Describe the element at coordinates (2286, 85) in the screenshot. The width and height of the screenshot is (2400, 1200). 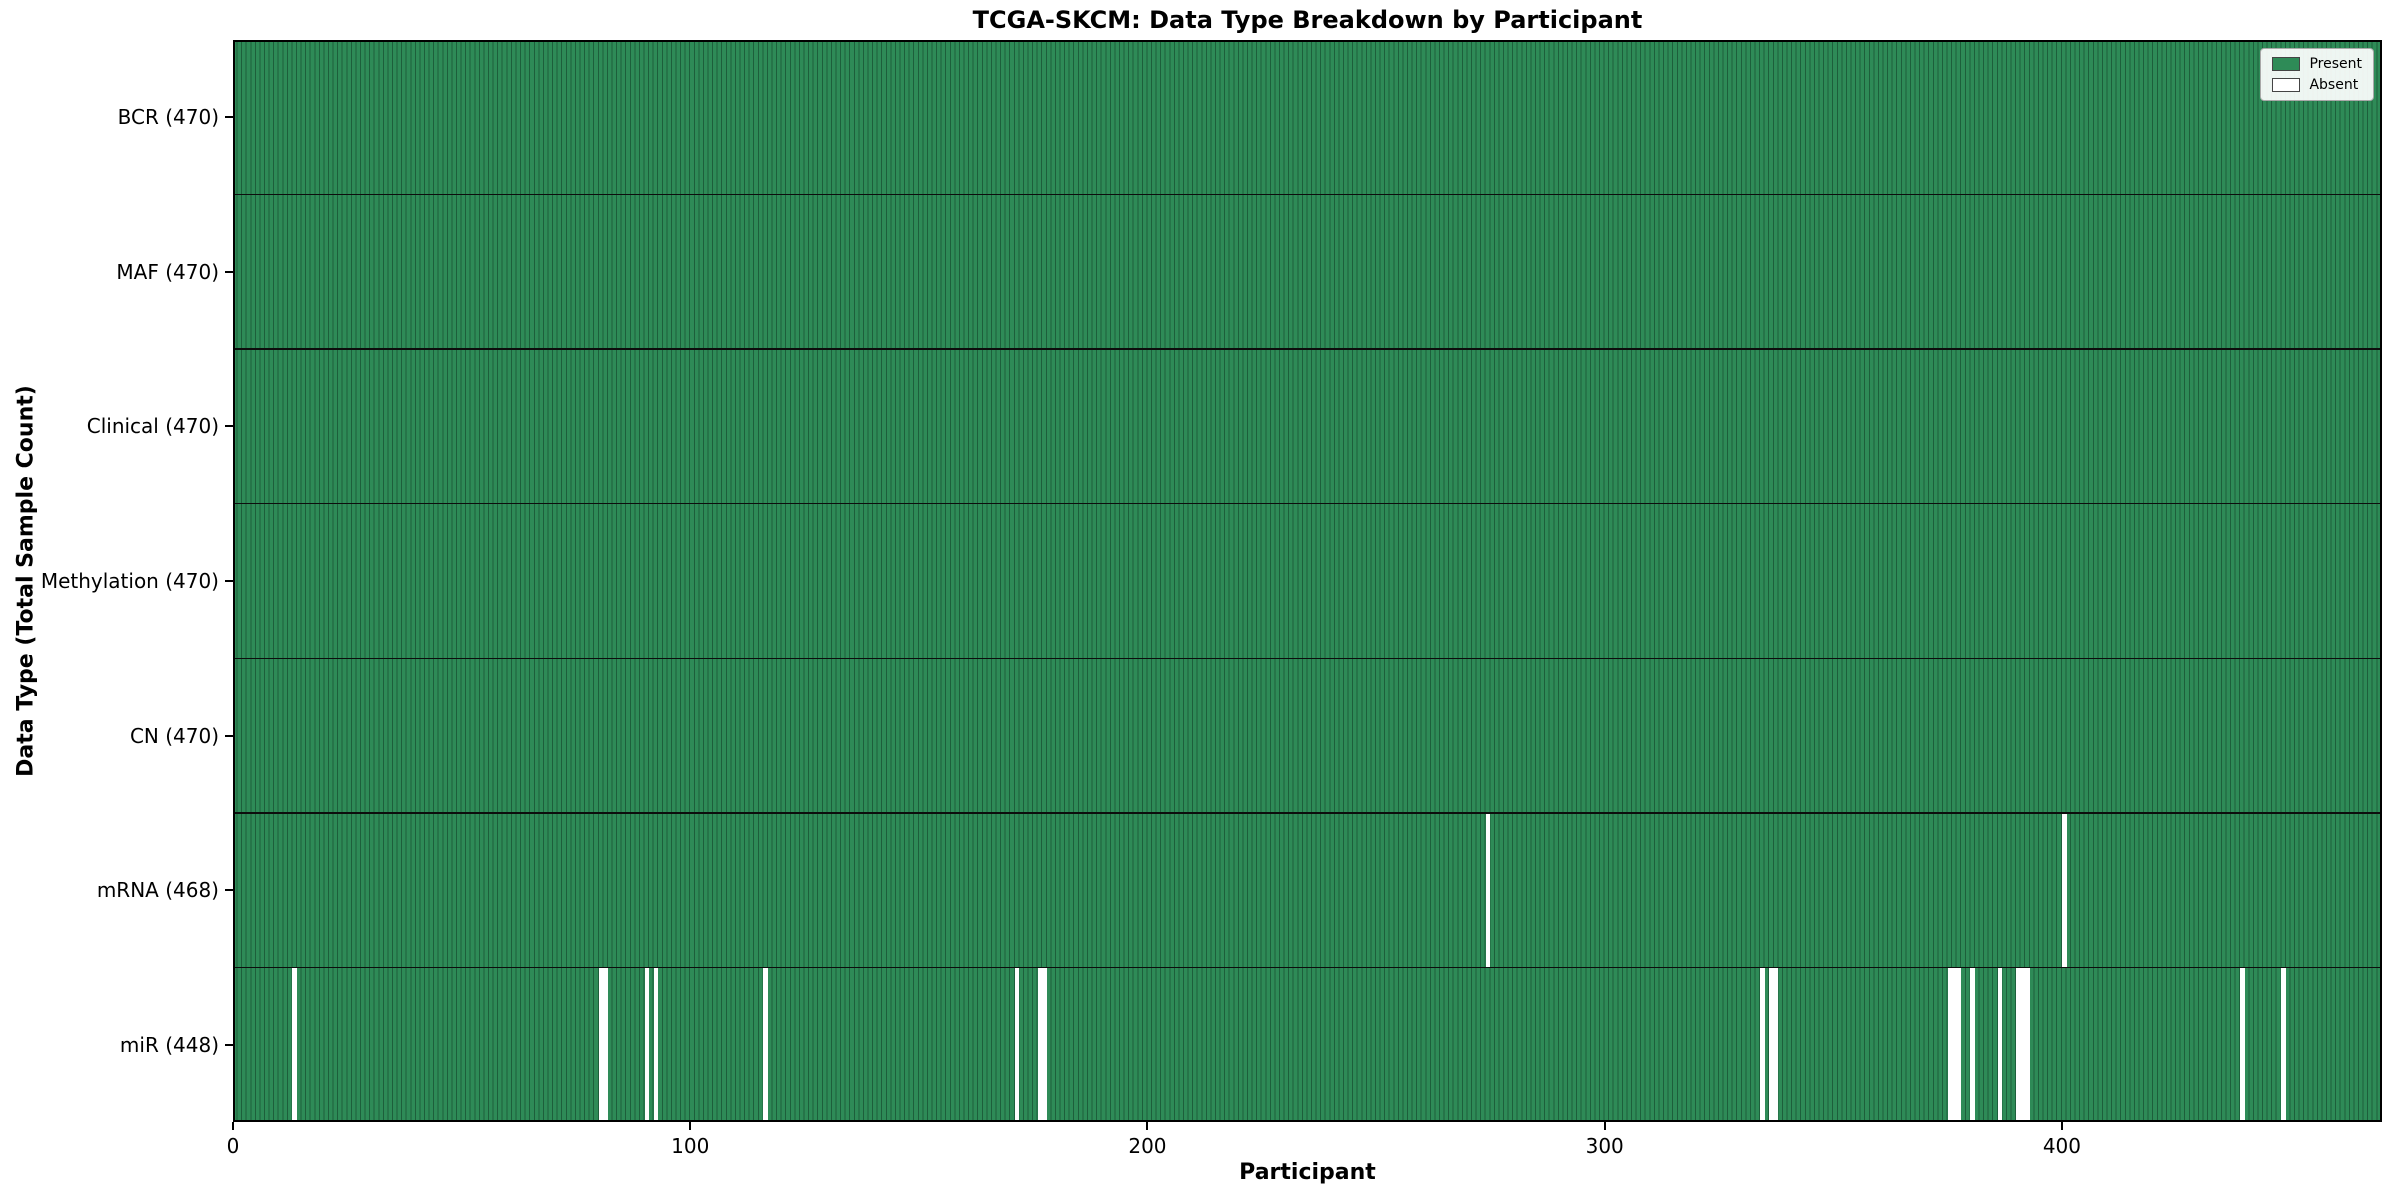
I see `legend-swatch-absent-icon` at that location.